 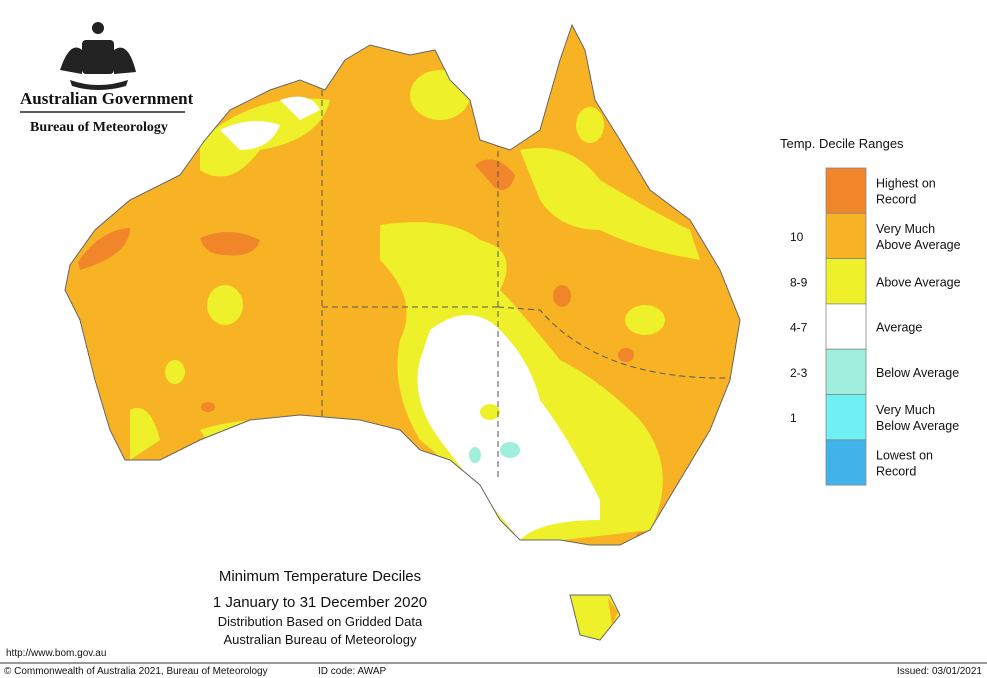 I want to click on government-name: Australian Government, so click(x=107, y=98).